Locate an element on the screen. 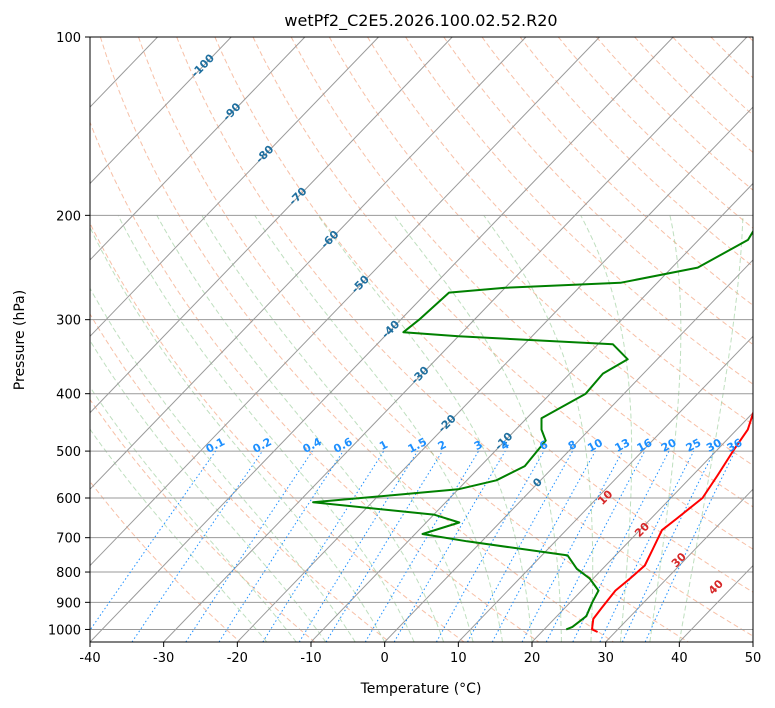 The width and height of the screenshot is (775, 708). y-axis-label: Pressure (hPa) is located at coordinates (20, 340).